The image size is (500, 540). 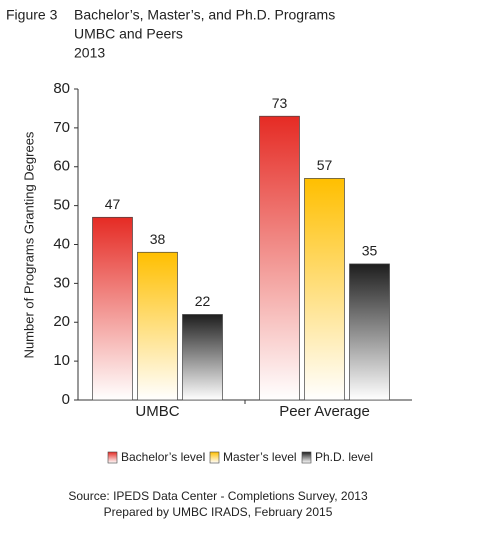 I want to click on legend-label: Master’s level, so click(x=260, y=457).